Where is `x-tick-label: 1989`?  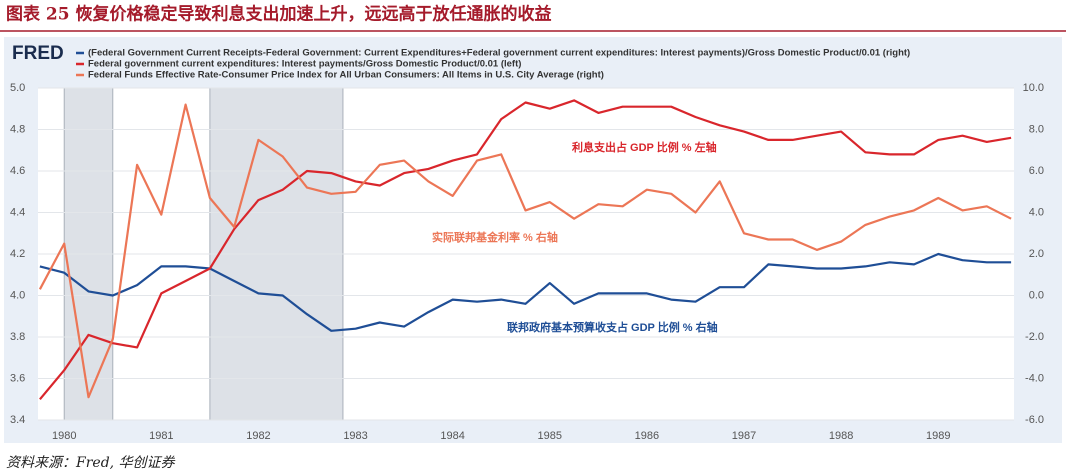 x-tick-label: 1989 is located at coordinates (938, 436).